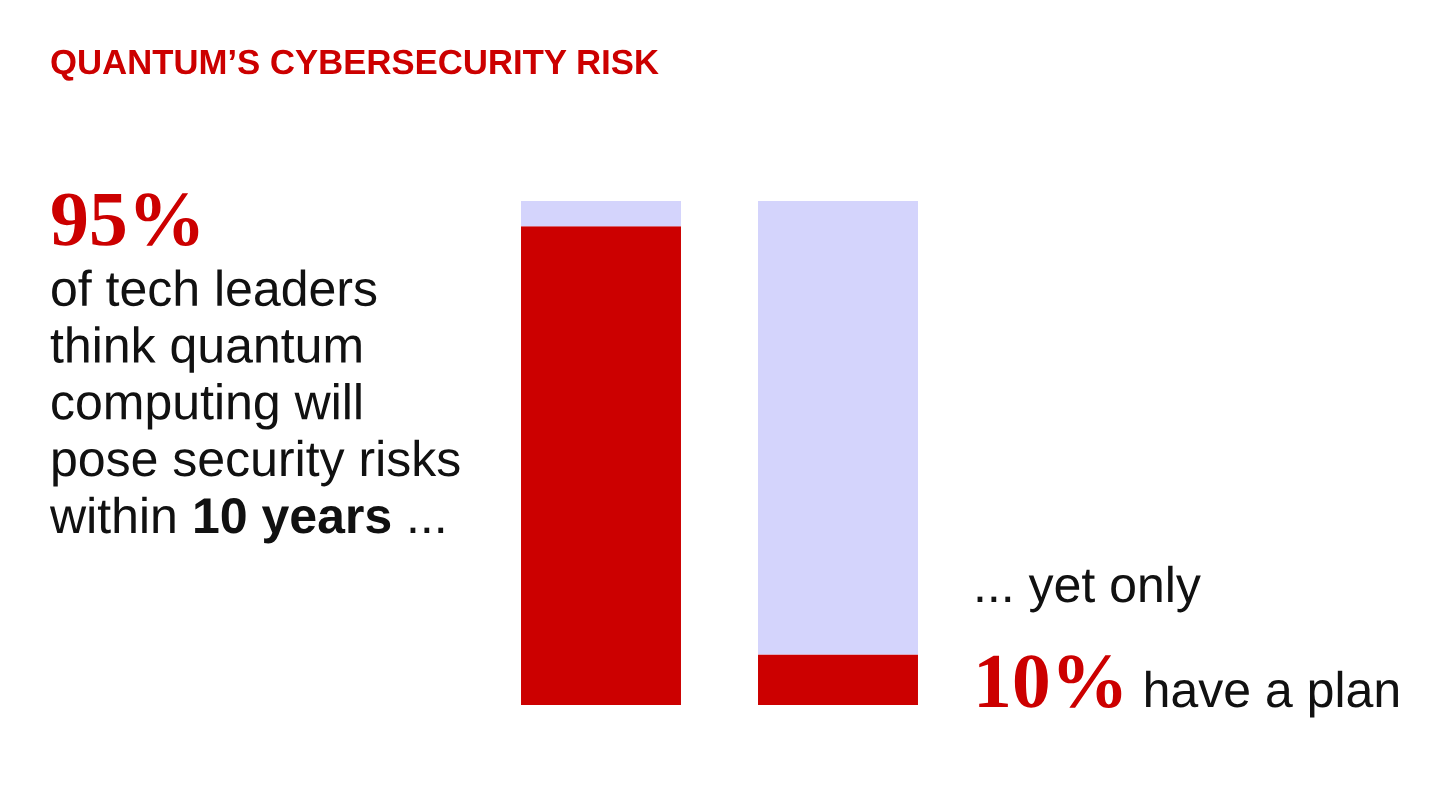 The width and height of the screenshot is (1440, 810). Describe the element at coordinates (293, 521) in the screenshot. I see `text: 10 years` at that location.